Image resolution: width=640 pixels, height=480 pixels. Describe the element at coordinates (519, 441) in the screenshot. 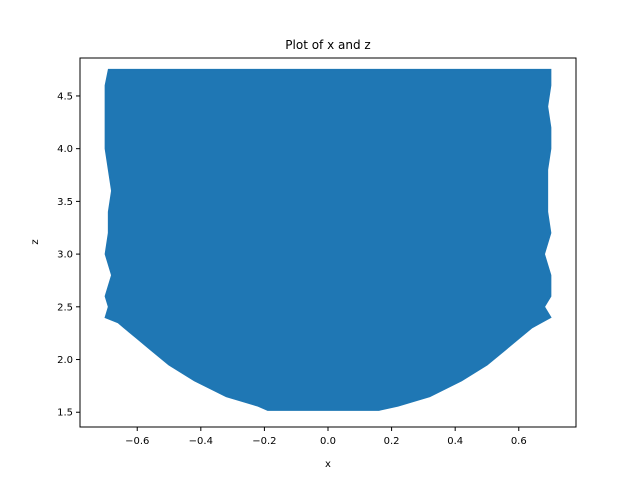

I see `x-tick-label: 0.6` at that location.